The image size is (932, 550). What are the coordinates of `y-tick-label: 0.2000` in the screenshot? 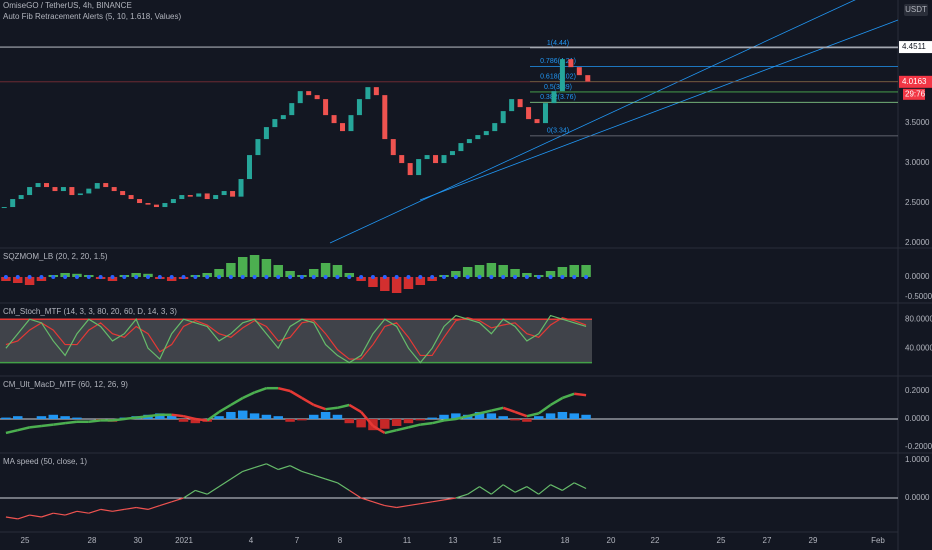 It's located at (917, 390).